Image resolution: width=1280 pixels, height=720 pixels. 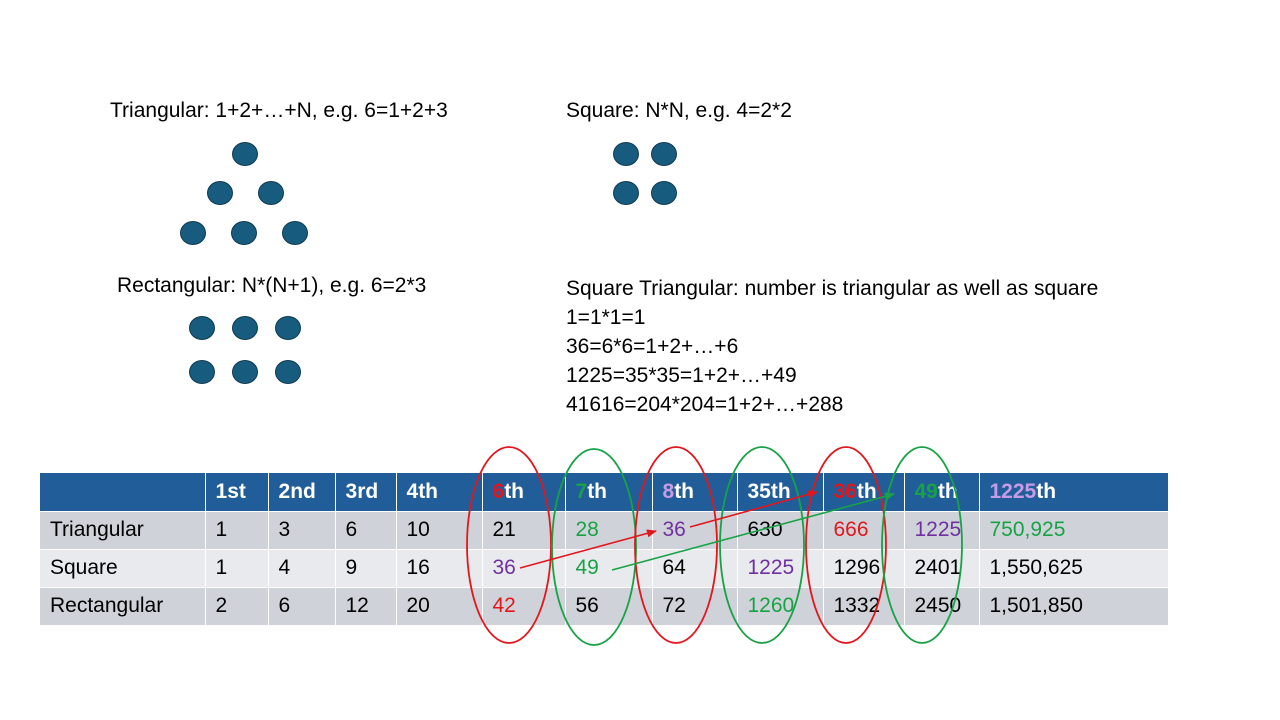 What do you see at coordinates (695, 606) in the screenshot?
I see `value-cell: 72` at bounding box center [695, 606].